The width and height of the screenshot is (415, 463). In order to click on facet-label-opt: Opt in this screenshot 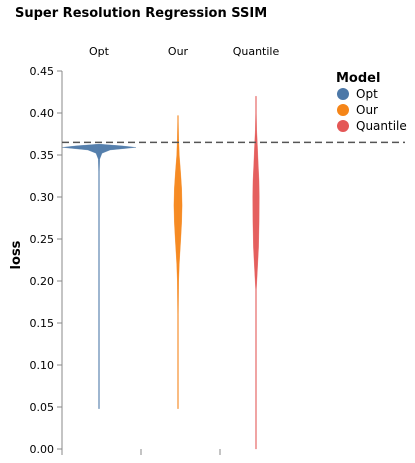, I will do `click(99, 51)`.